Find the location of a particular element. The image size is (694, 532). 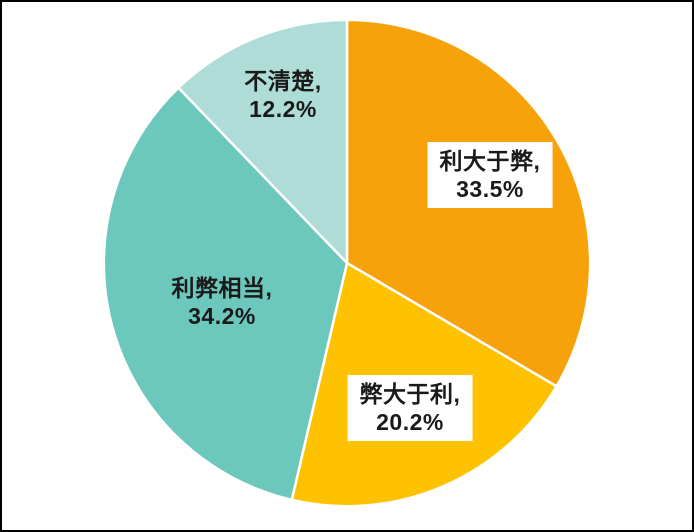

slice-label-value: 20.2% is located at coordinates (410, 422).